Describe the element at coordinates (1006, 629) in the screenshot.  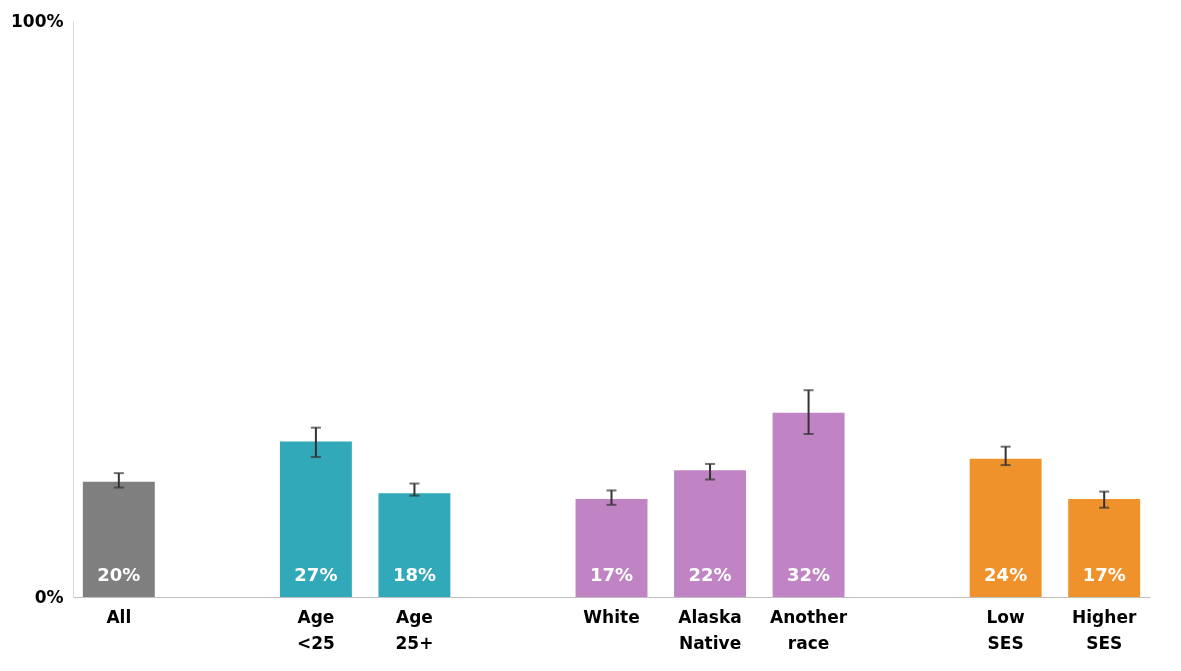
I see `x-tick-label: Low SES` at that location.